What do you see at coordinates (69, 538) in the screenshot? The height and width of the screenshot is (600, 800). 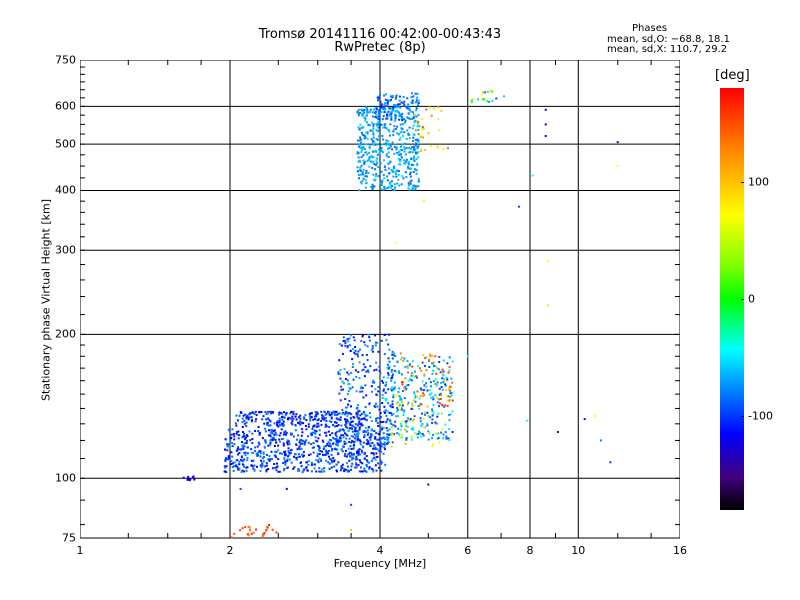 I see `y-tick-label: 75` at bounding box center [69, 538].